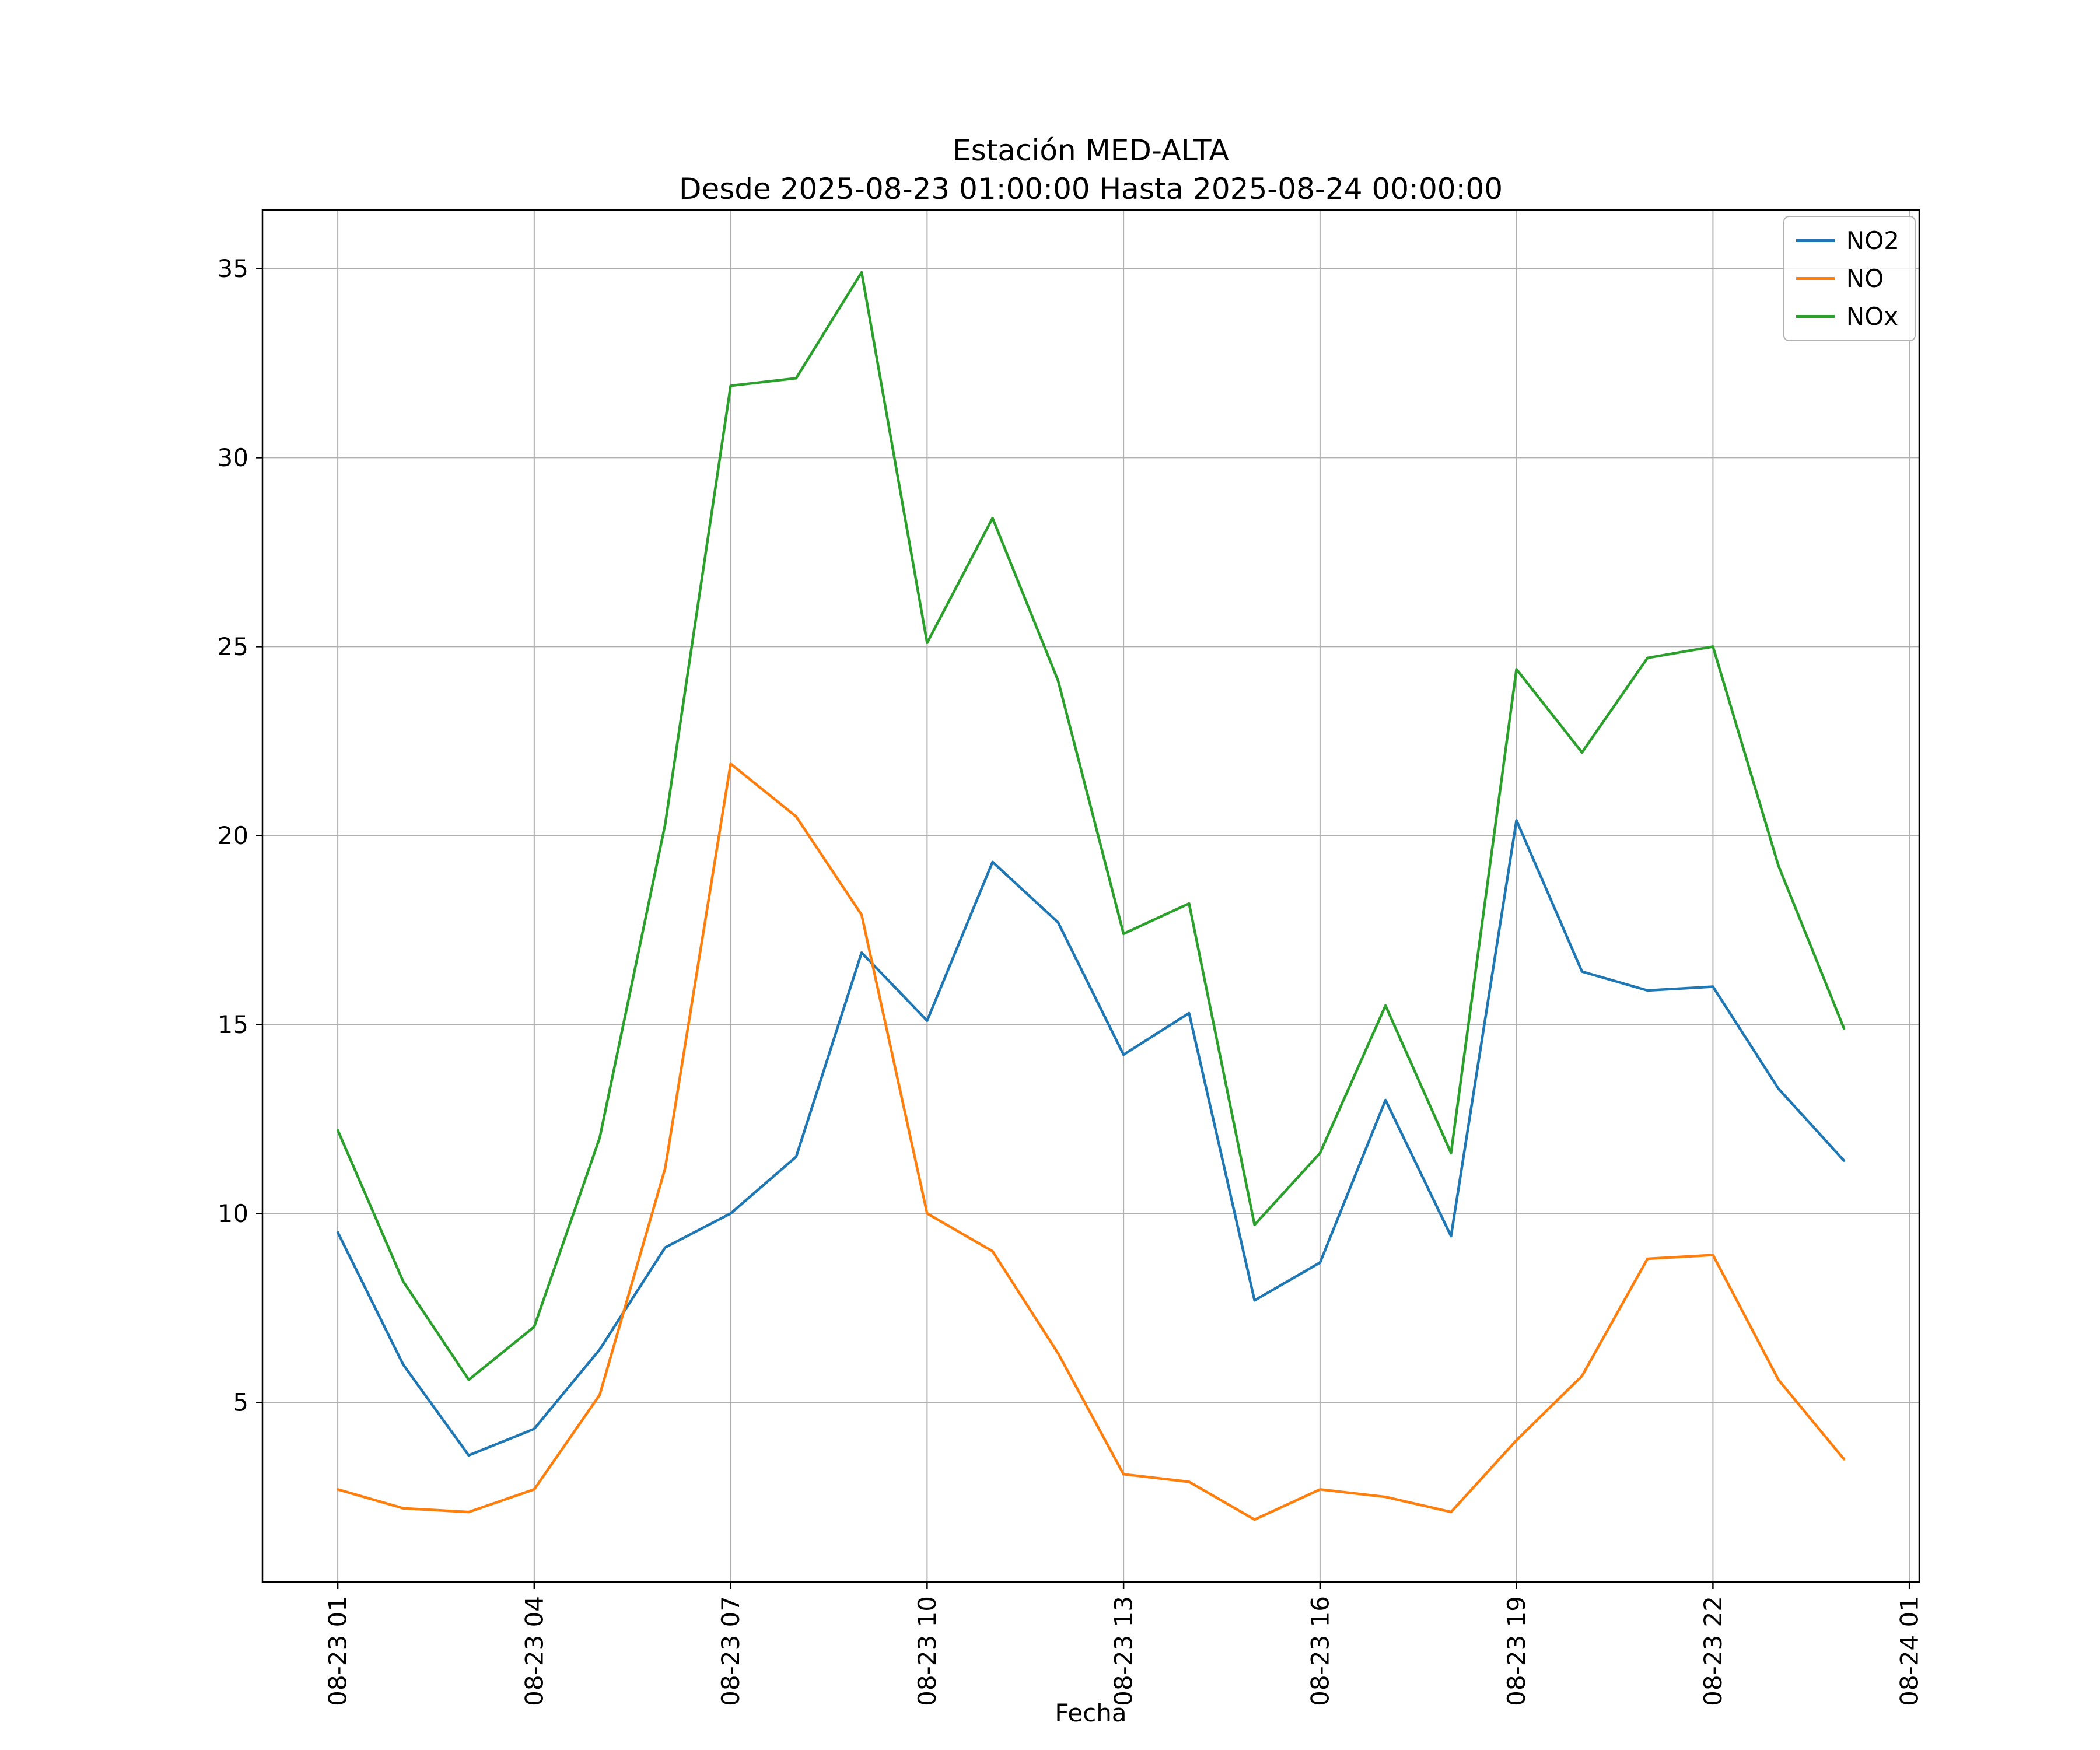 The image size is (2100, 1750). Describe the element at coordinates (241, 1402) in the screenshot. I see `y-tick-label: 5` at that location.